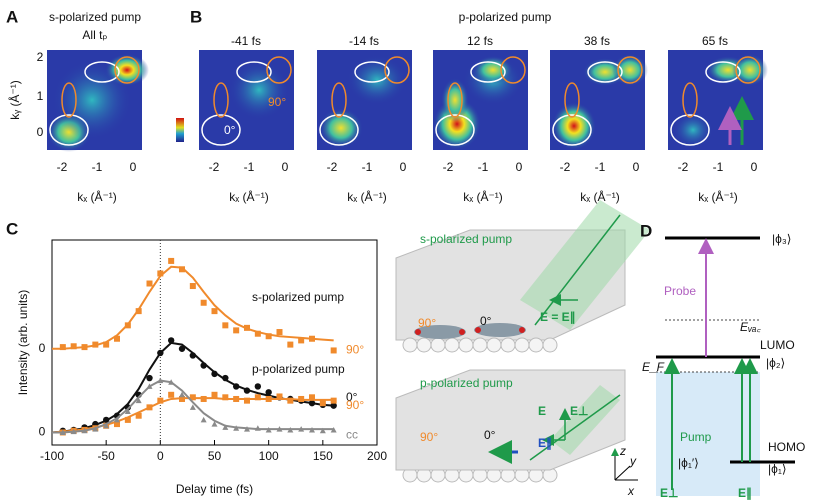  I want to click on axis-label: z, so click(622, 451).